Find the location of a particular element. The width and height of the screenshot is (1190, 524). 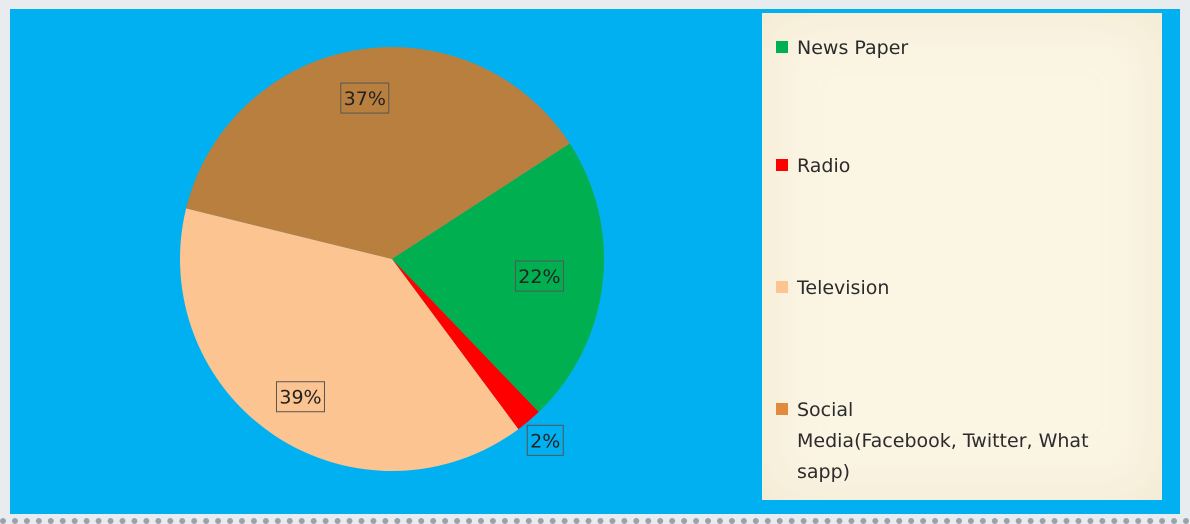

legend-swatch-television is located at coordinates (782, 287).